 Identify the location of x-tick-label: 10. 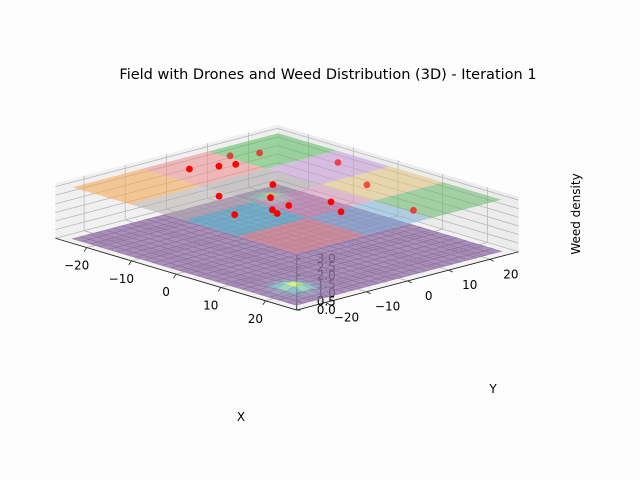
(210, 305).